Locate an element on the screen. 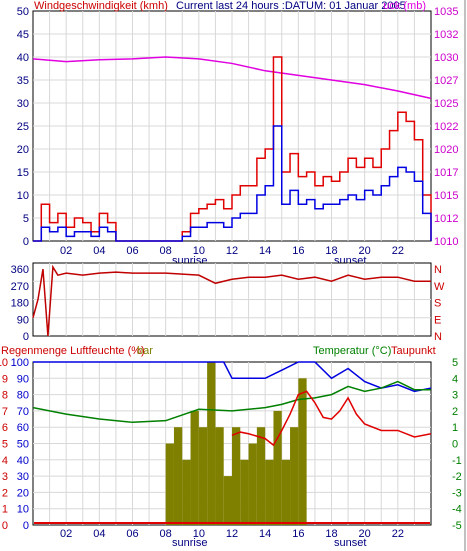  top-left-y-tick-label: 0 is located at coordinates (26, 242).